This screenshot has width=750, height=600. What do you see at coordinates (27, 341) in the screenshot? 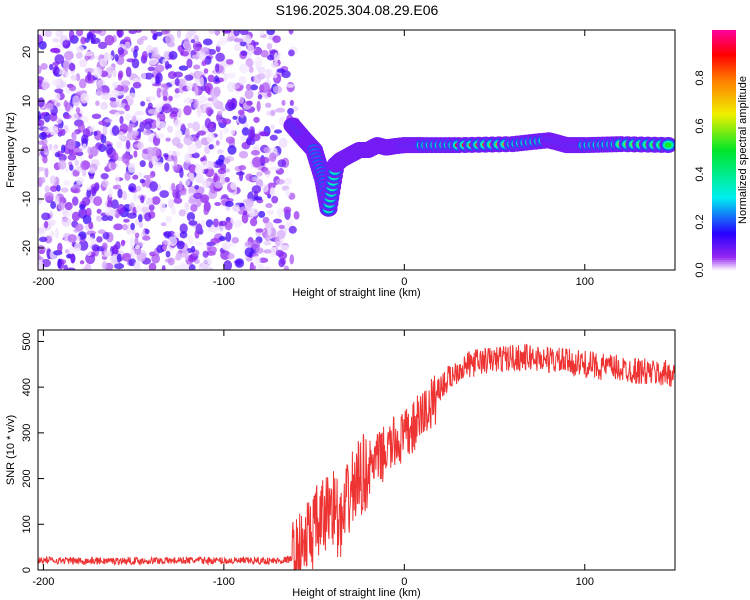
I see `snr-y-tick-label: 500` at bounding box center [27, 341].